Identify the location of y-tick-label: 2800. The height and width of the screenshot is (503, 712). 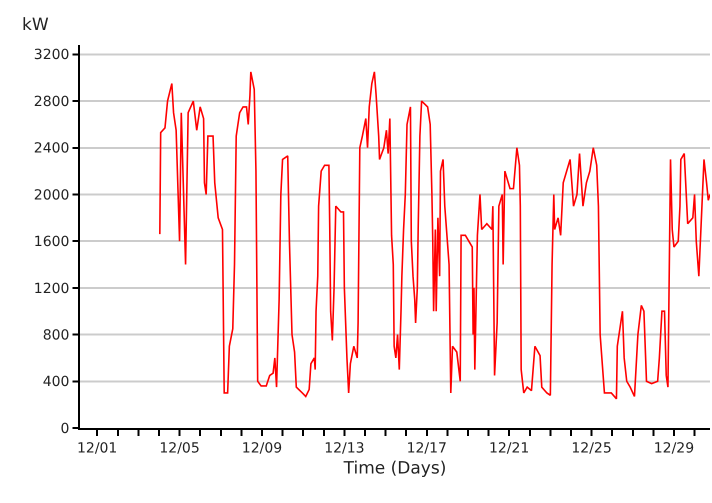
(52, 102).